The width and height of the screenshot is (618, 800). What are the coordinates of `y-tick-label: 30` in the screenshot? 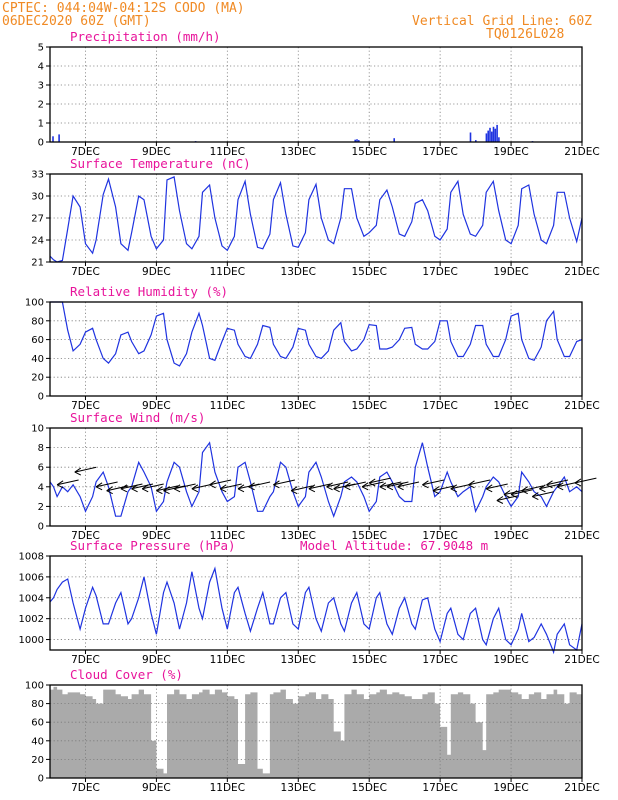 It's located at (37, 197).